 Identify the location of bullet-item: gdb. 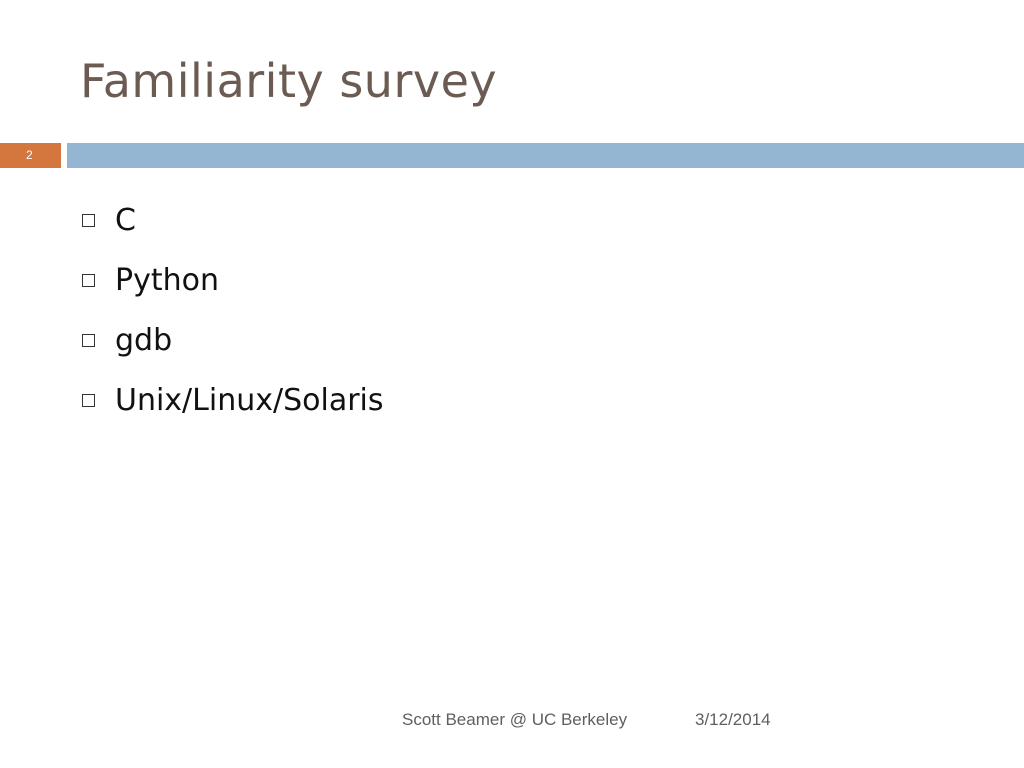
(233, 340).